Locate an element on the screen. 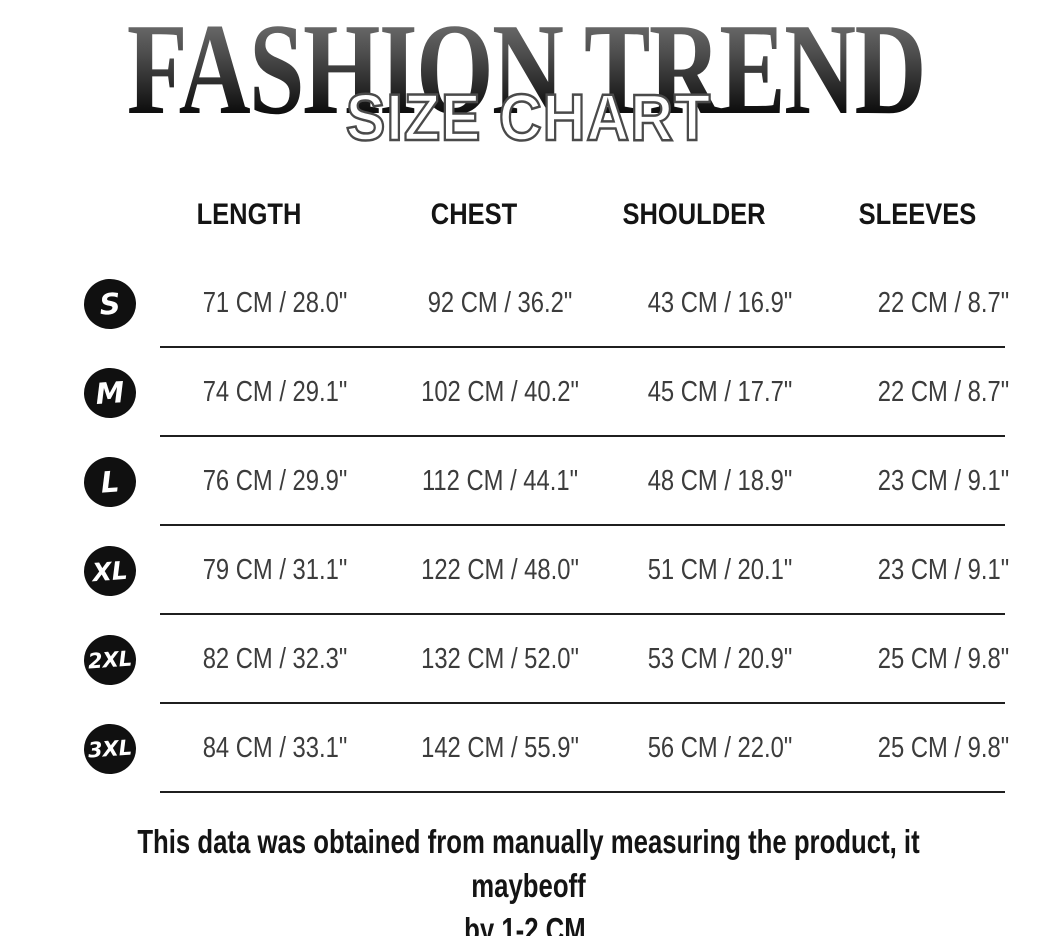 Image resolution: width=1057 pixels, height=936 pixels. shoulder-value: 51 CM / 20.1" is located at coordinates (720, 570).